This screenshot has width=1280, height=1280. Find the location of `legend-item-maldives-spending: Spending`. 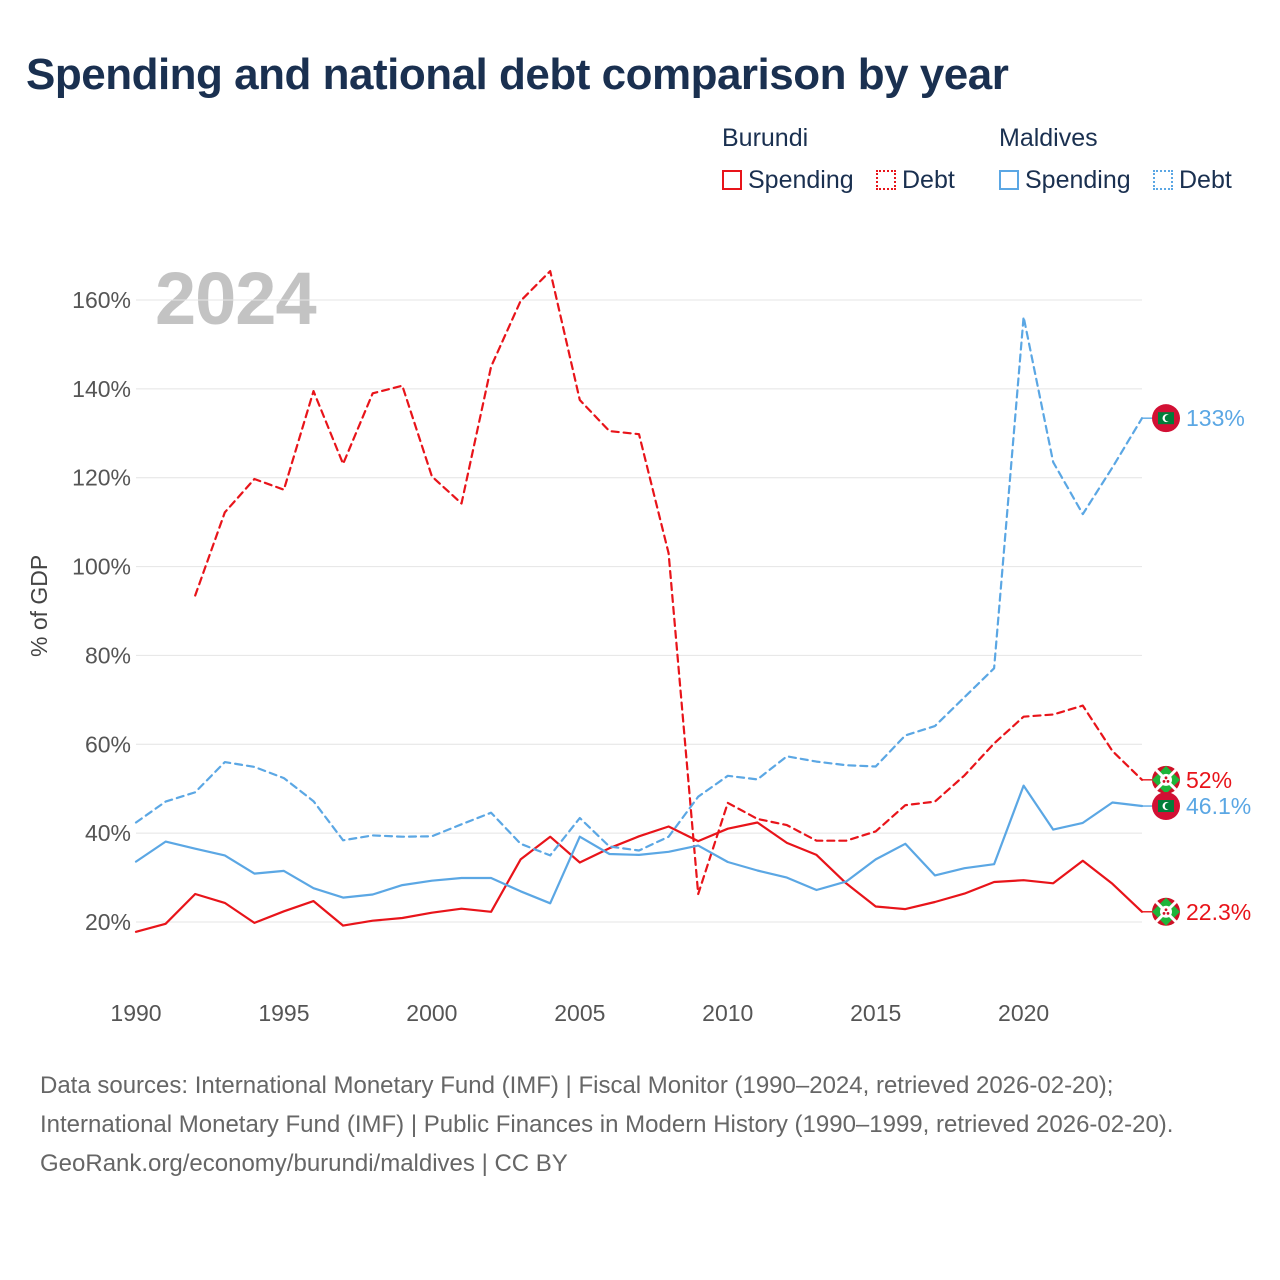

legend-item-maldives-spending: Spending is located at coordinates (1065, 180).